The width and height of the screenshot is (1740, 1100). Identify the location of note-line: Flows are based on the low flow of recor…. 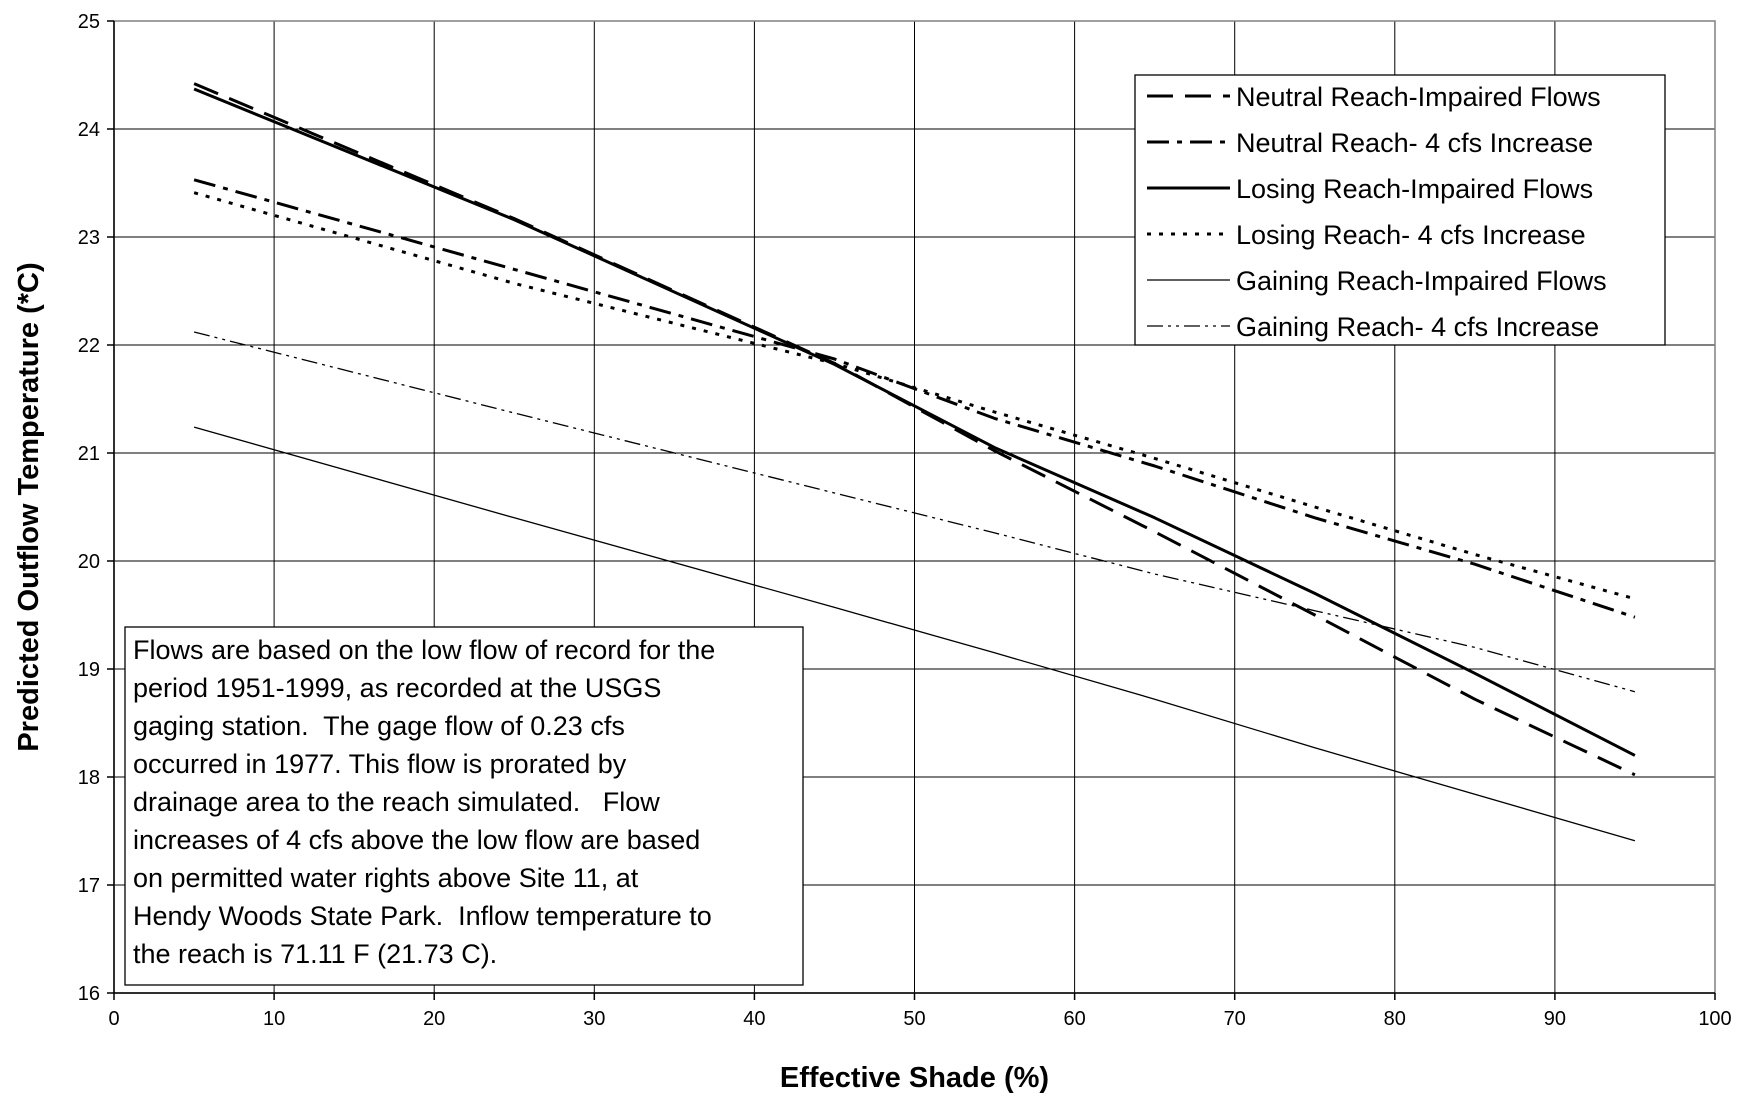
(424, 650).